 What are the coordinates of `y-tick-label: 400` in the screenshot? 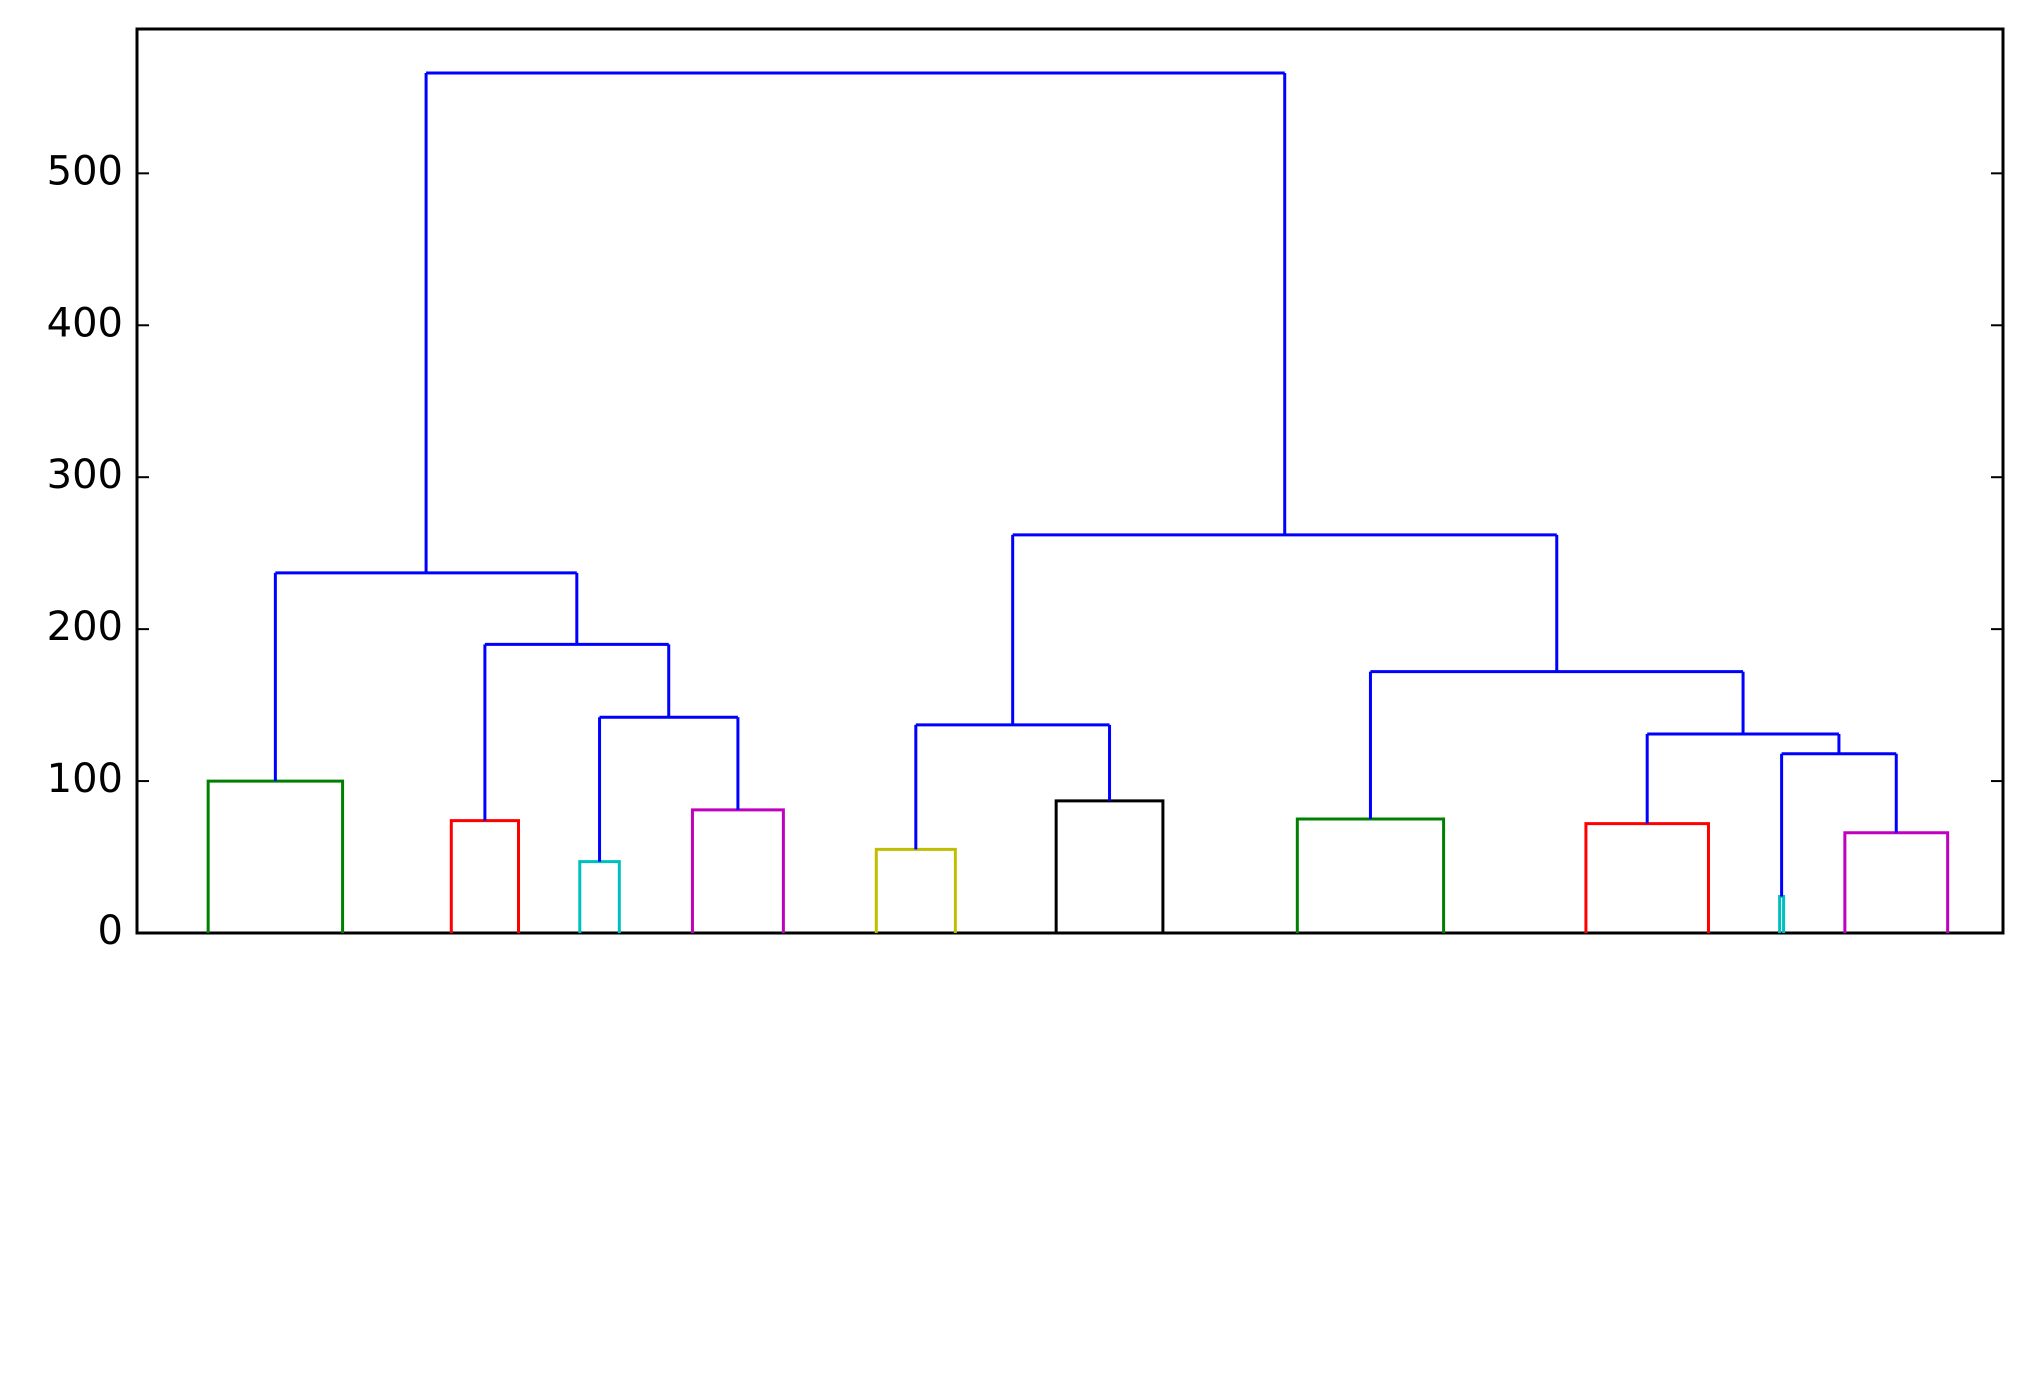 It's located at (85, 323).